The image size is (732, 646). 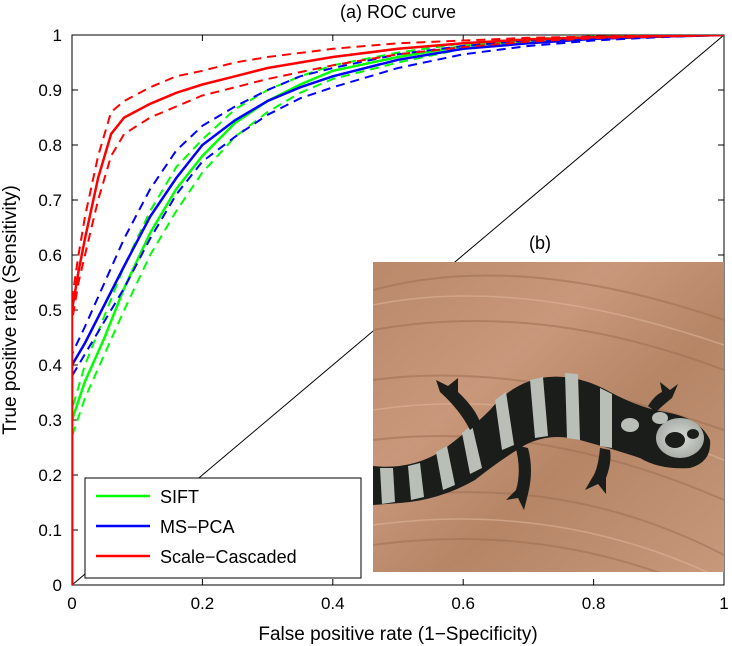 I want to click on legend-label-sift: SIFT, so click(x=179, y=497).